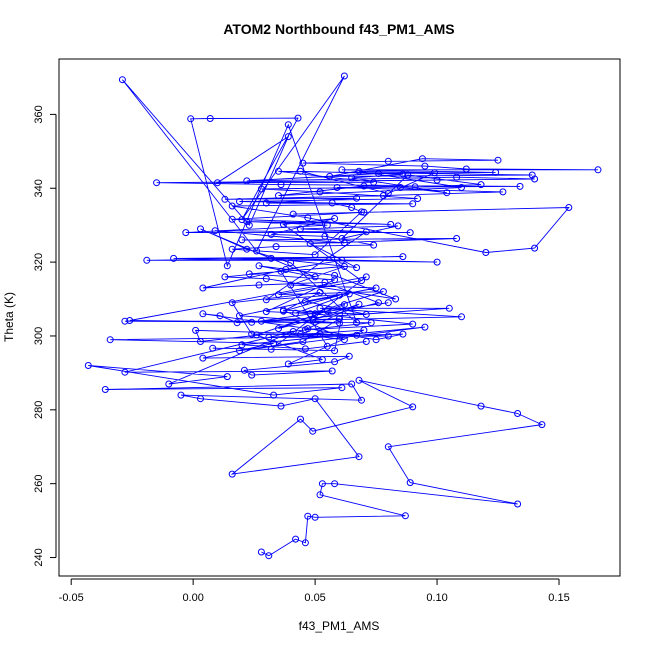 The width and height of the screenshot is (650, 650). Describe the element at coordinates (71, 598) in the screenshot. I see `x-tick-label: -0.05` at that location.